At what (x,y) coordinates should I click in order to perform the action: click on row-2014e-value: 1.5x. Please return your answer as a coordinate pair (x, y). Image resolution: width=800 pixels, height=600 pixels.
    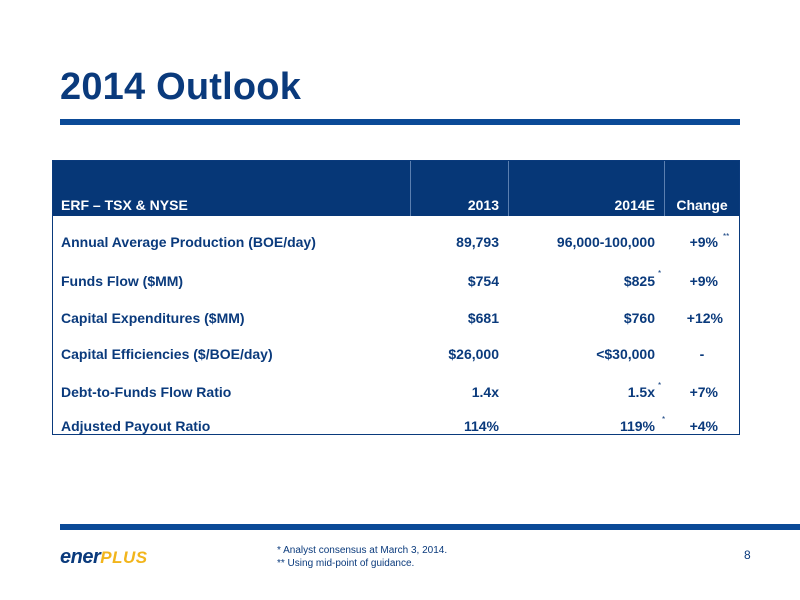
    Looking at the image, I should click on (641, 392).